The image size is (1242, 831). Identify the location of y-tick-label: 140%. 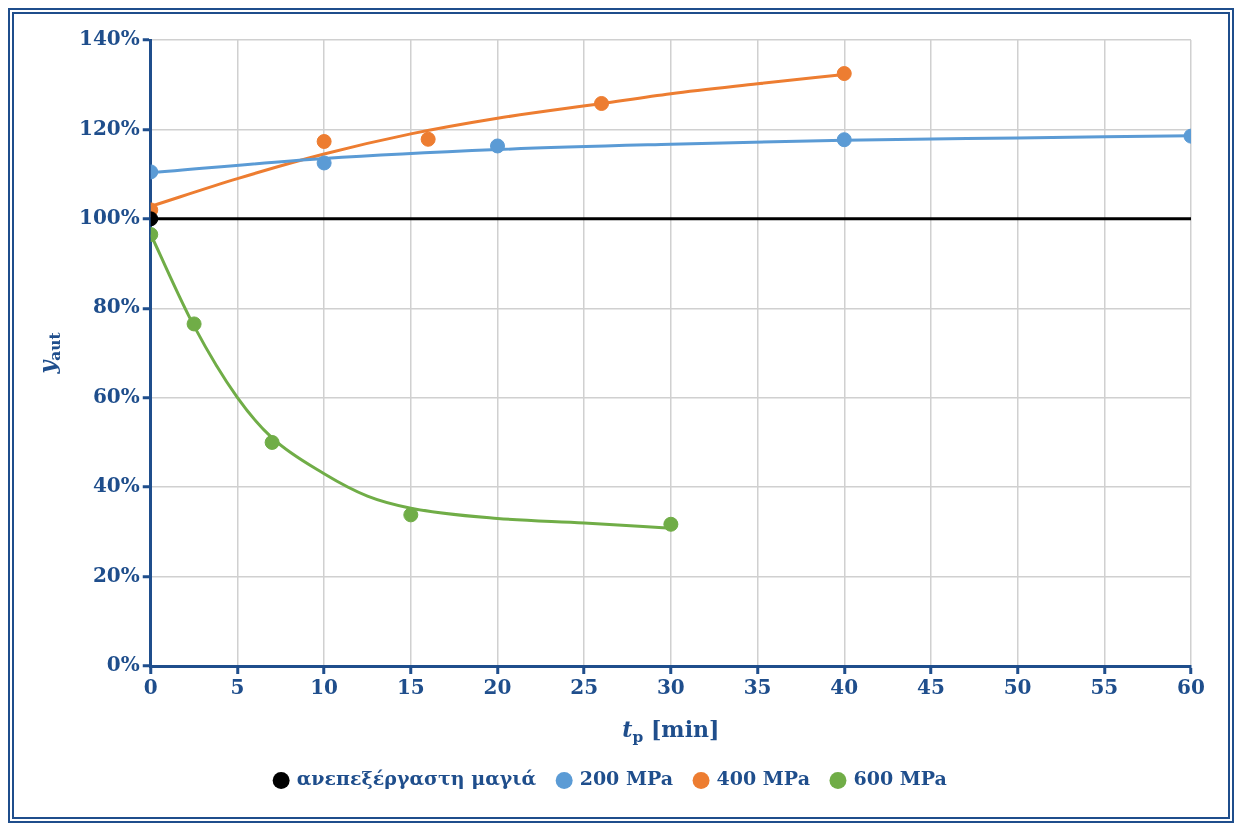
(109, 38).